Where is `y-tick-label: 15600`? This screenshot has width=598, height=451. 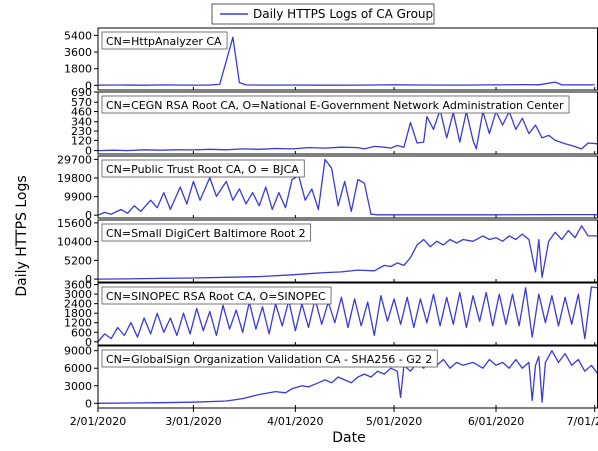
y-tick-label: 15600 is located at coordinates (74, 223).